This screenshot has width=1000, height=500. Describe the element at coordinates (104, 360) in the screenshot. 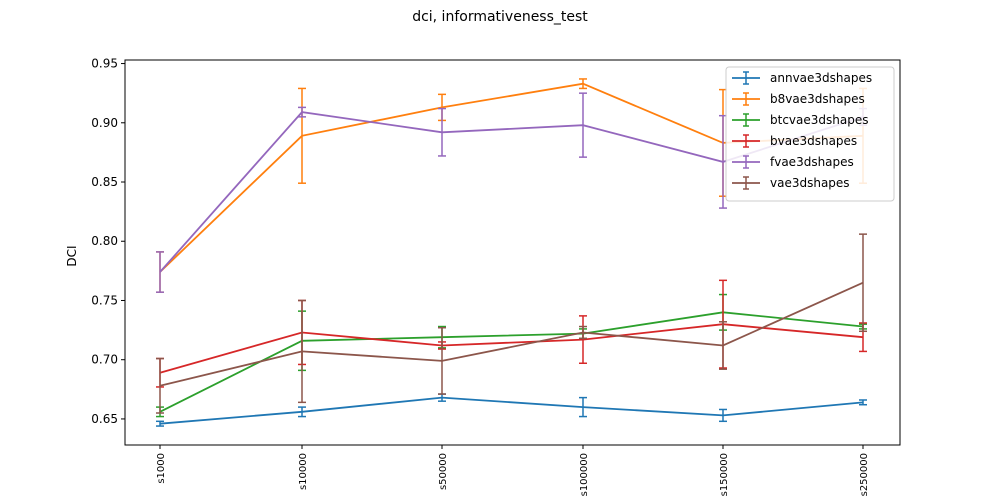

I see `y-tick-label: 0.70` at that location.